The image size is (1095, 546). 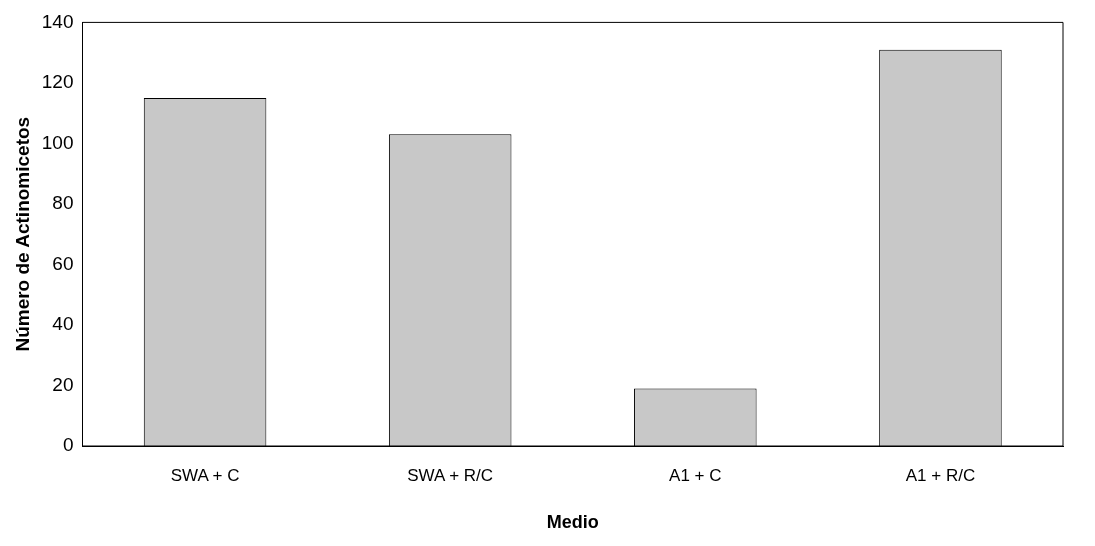 I want to click on y-tick-label: 100, so click(x=57, y=142).